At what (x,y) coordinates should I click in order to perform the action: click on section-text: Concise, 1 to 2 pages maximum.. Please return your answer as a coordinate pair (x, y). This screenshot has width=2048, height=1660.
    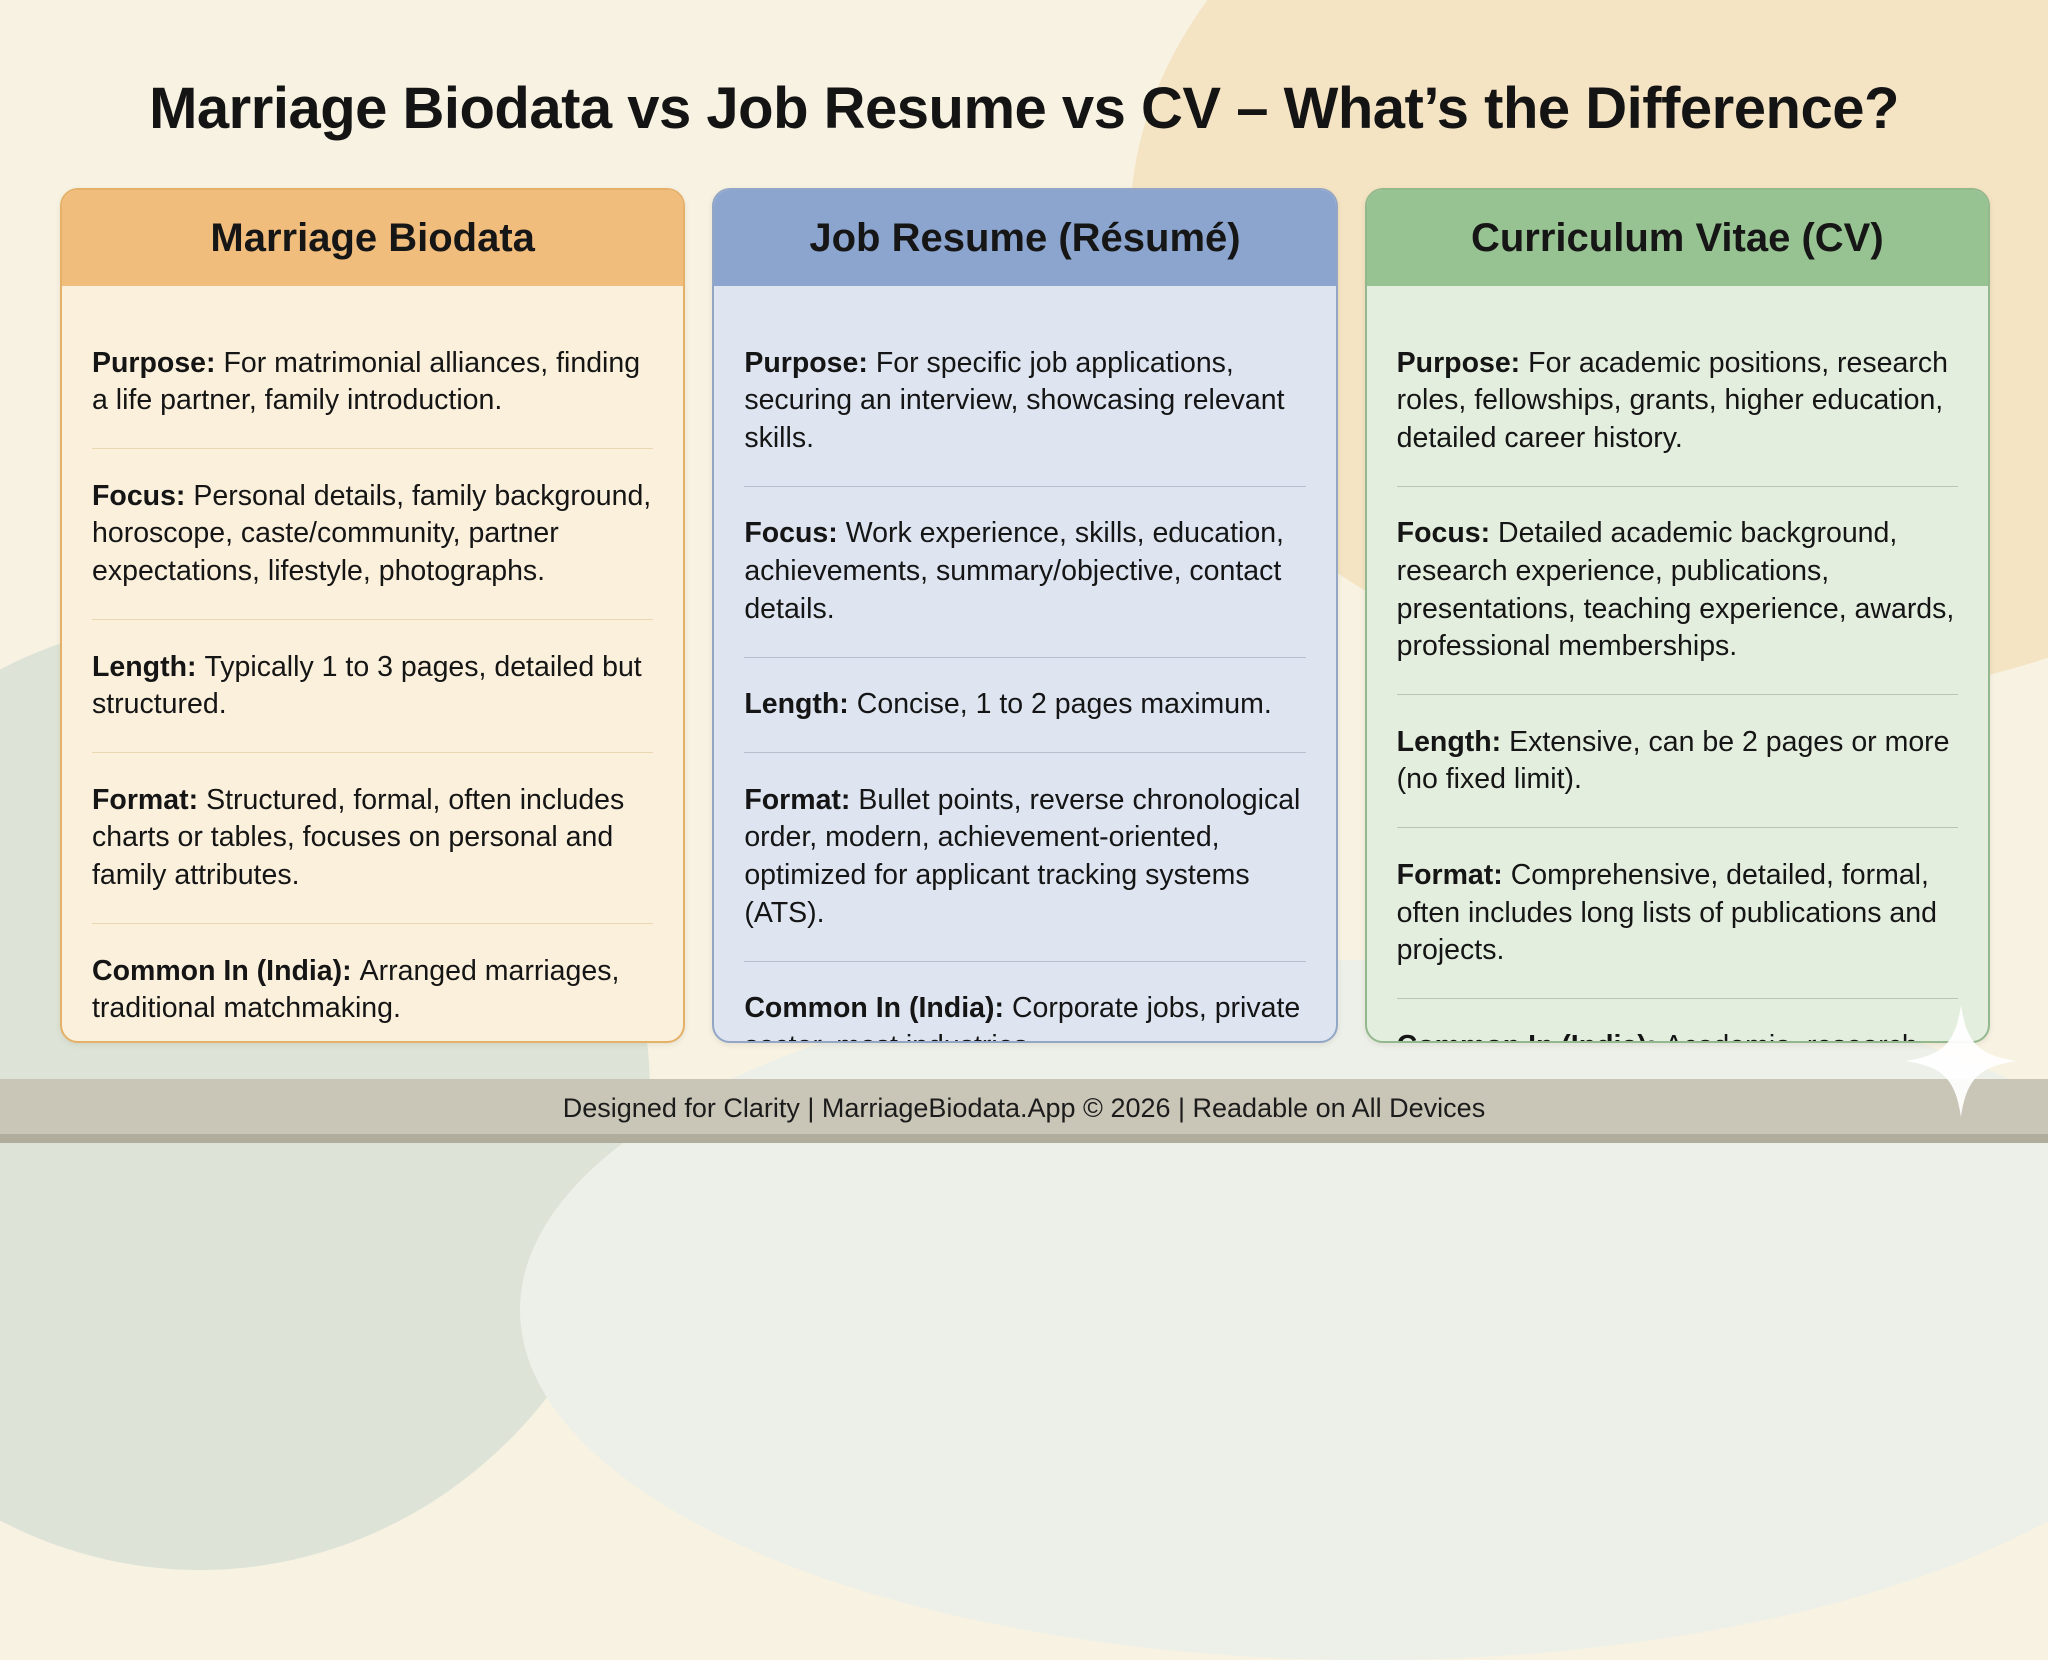
    Looking at the image, I should click on (1064, 704).